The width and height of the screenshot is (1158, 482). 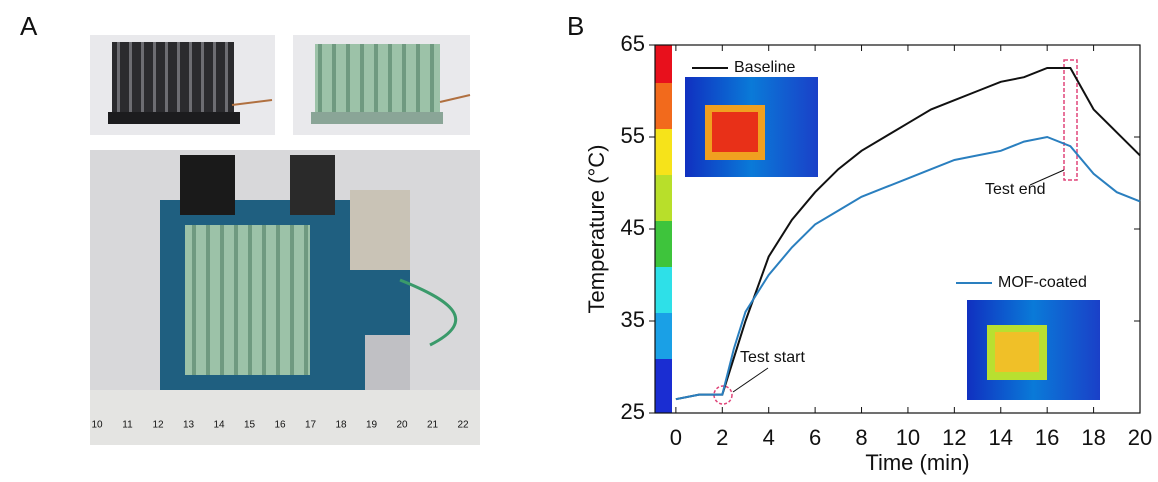 What do you see at coordinates (1042, 282) in the screenshot?
I see `legend-label: MOF-coated` at bounding box center [1042, 282].